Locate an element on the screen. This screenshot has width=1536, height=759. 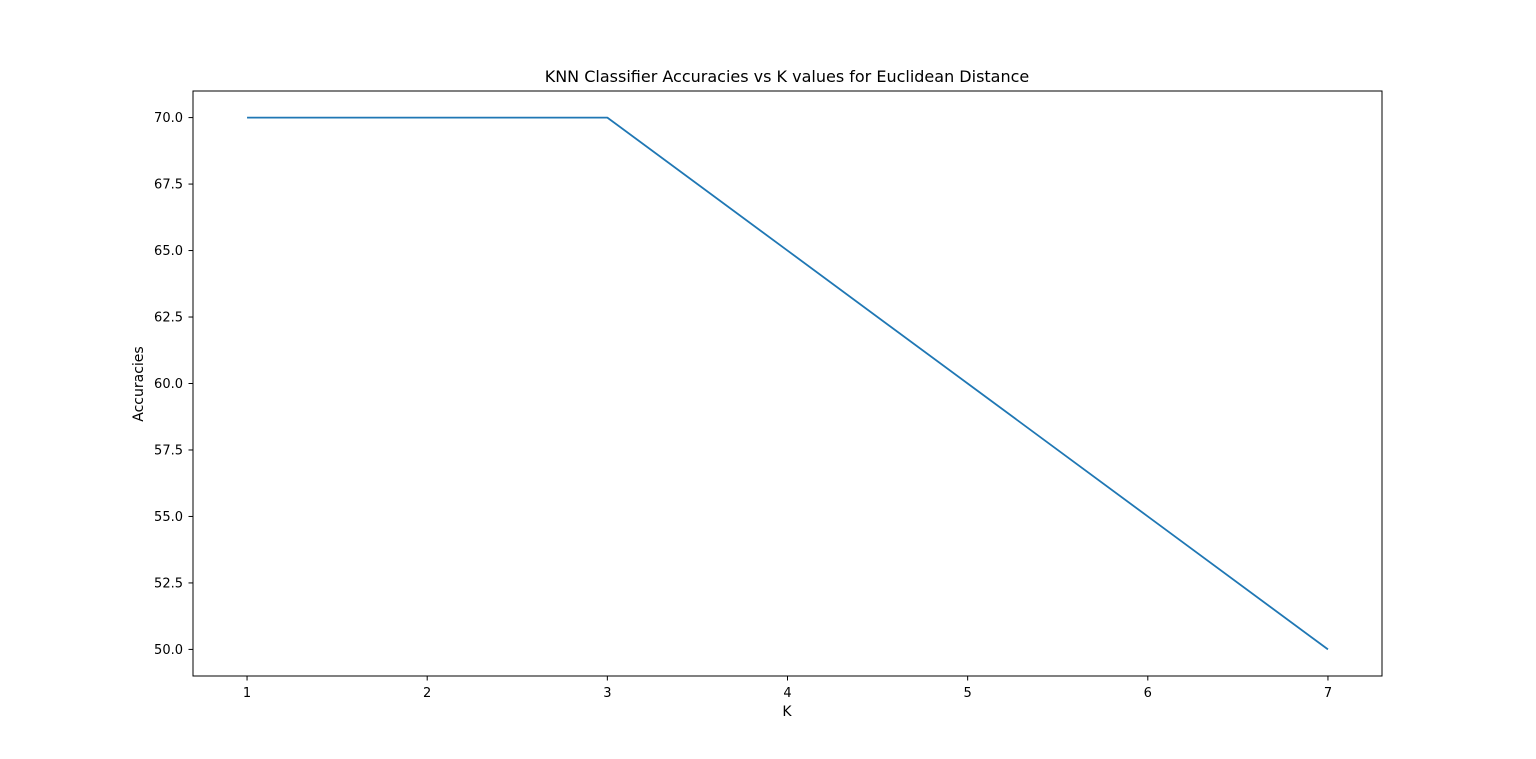
y-tick-label: 57.5 is located at coordinates (168, 450).